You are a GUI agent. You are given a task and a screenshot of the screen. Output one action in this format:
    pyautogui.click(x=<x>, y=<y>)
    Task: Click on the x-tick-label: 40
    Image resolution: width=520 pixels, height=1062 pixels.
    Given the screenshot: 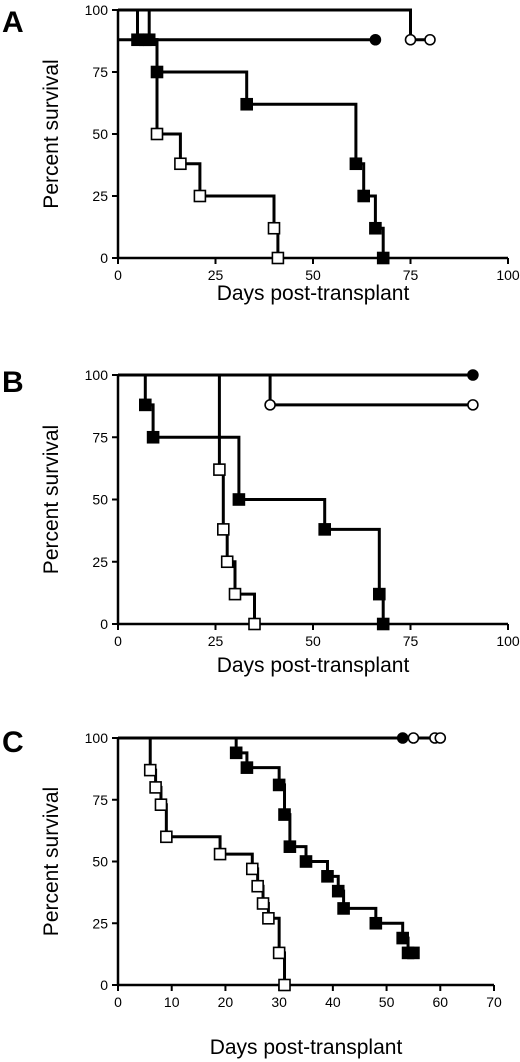 What is the action you would take?
    pyautogui.click(x=333, y=1002)
    